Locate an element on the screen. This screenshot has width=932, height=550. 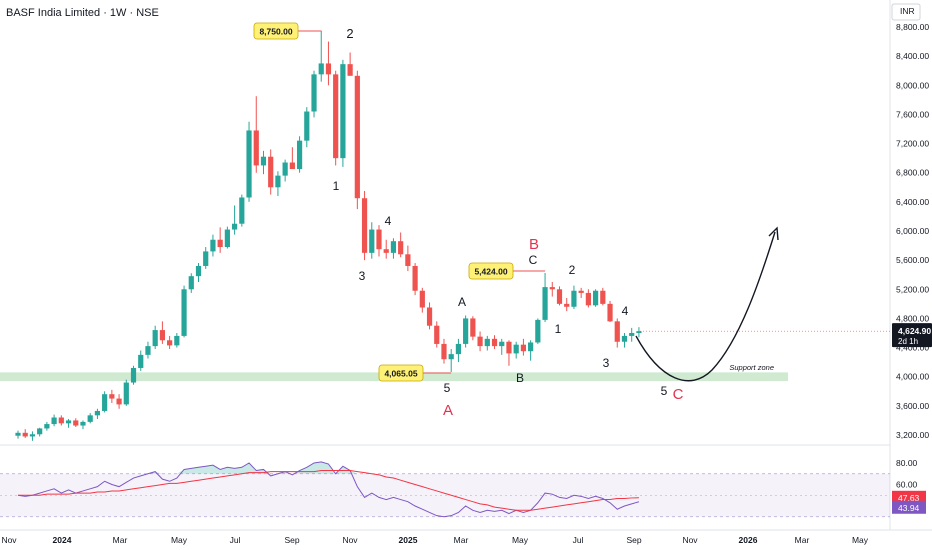
chart-title: BASF India Limited · 1W · NSE is located at coordinates (82, 13).